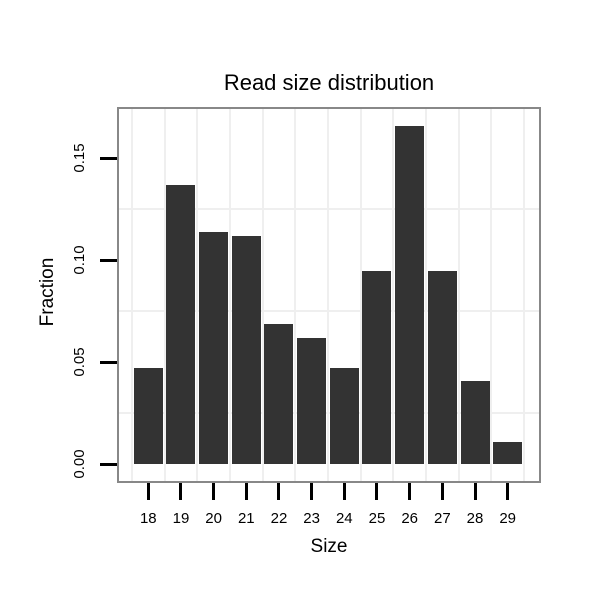 This screenshot has width=600, height=600. Describe the element at coordinates (344, 518) in the screenshot. I see `x-tick-label: 24` at that location.